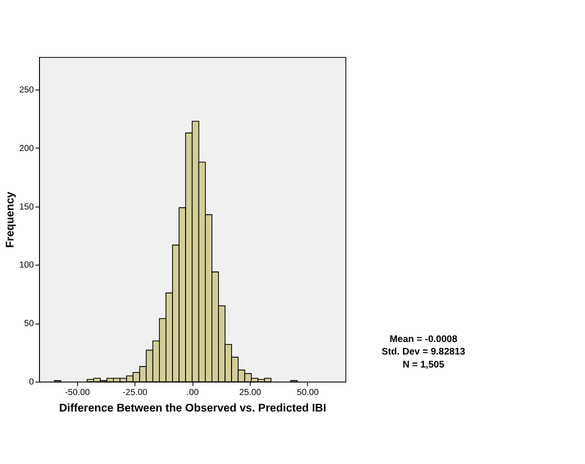 The height and width of the screenshot is (464, 585). I want to click on x-tick-label: 25.00, so click(250, 391).